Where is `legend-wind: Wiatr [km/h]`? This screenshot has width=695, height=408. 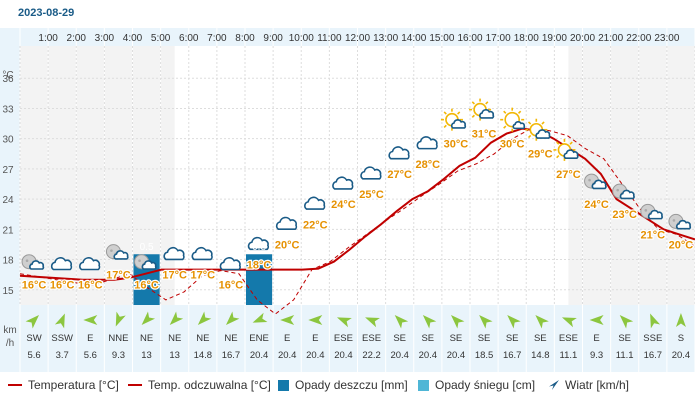 legend-wind: Wiatr [km/h] is located at coordinates (588, 385).